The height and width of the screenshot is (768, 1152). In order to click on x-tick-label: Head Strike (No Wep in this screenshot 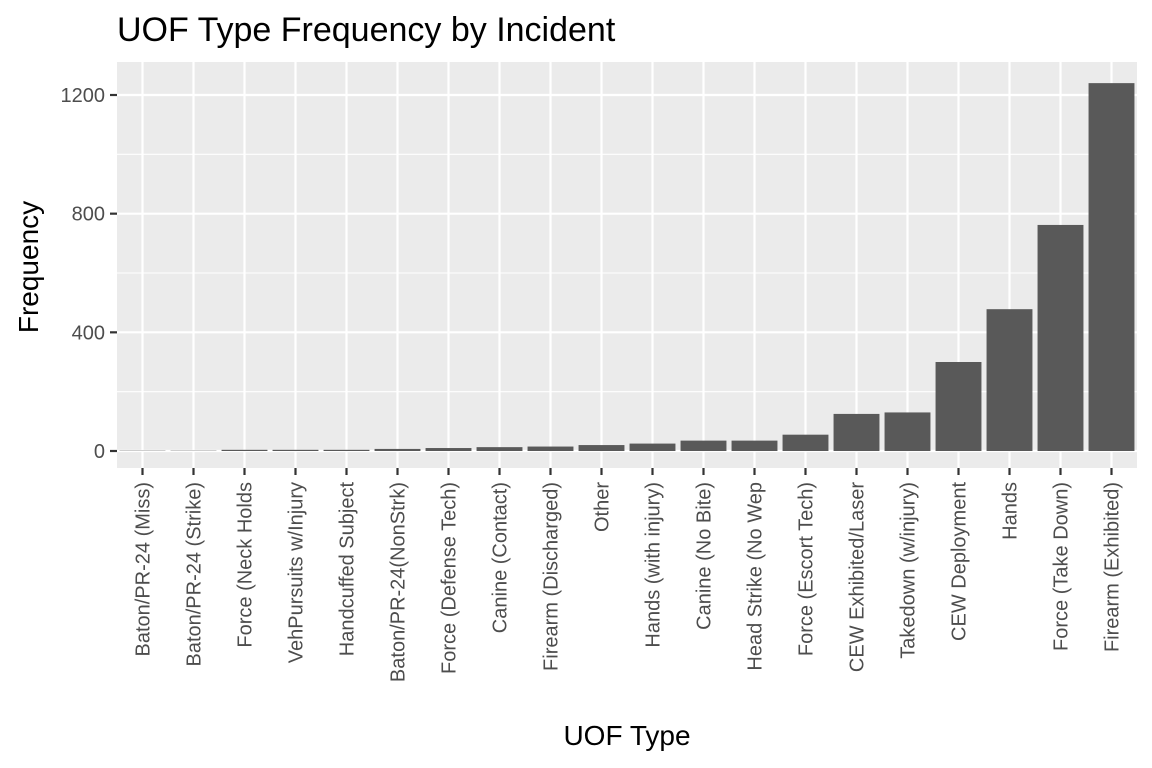, I will do `click(756, 576)`.